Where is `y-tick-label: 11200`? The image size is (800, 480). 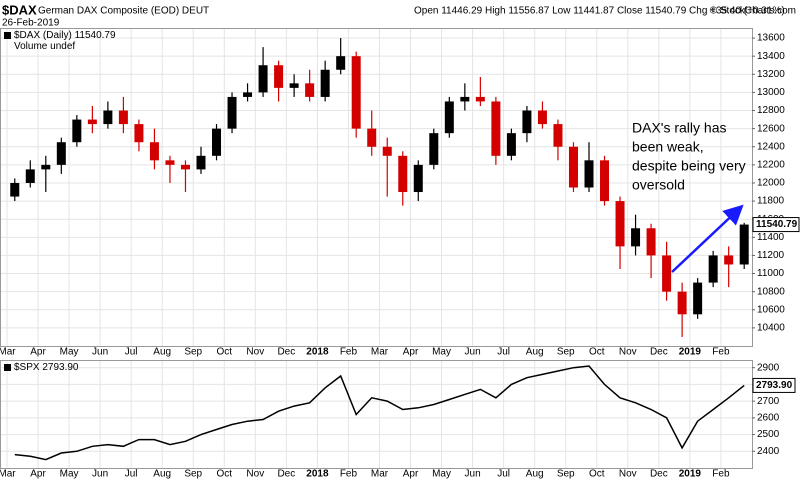
y-tick-label: 11200 is located at coordinates (771, 255).